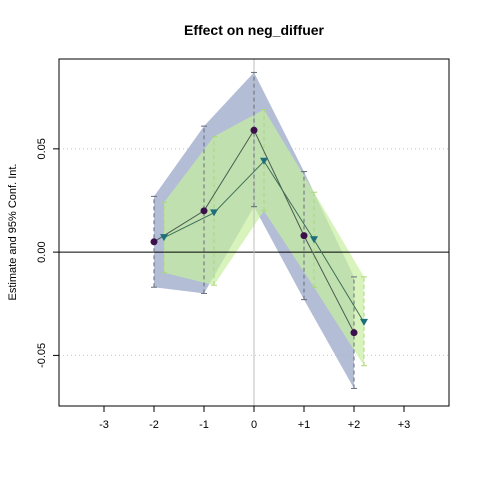  I want to click on y-tick-label: 0.00, so click(42, 251).